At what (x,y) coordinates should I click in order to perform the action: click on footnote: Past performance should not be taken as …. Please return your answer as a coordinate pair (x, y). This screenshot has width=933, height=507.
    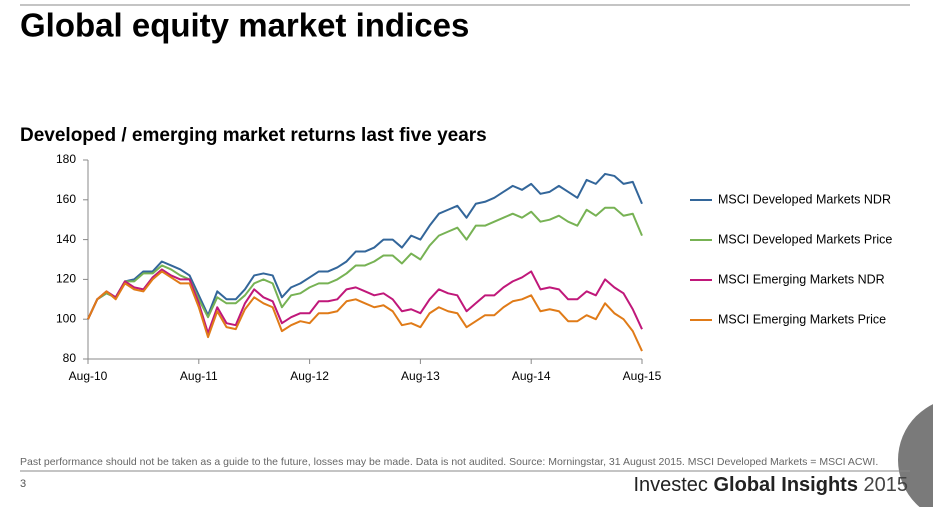
    Looking at the image, I should click on (449, 462).